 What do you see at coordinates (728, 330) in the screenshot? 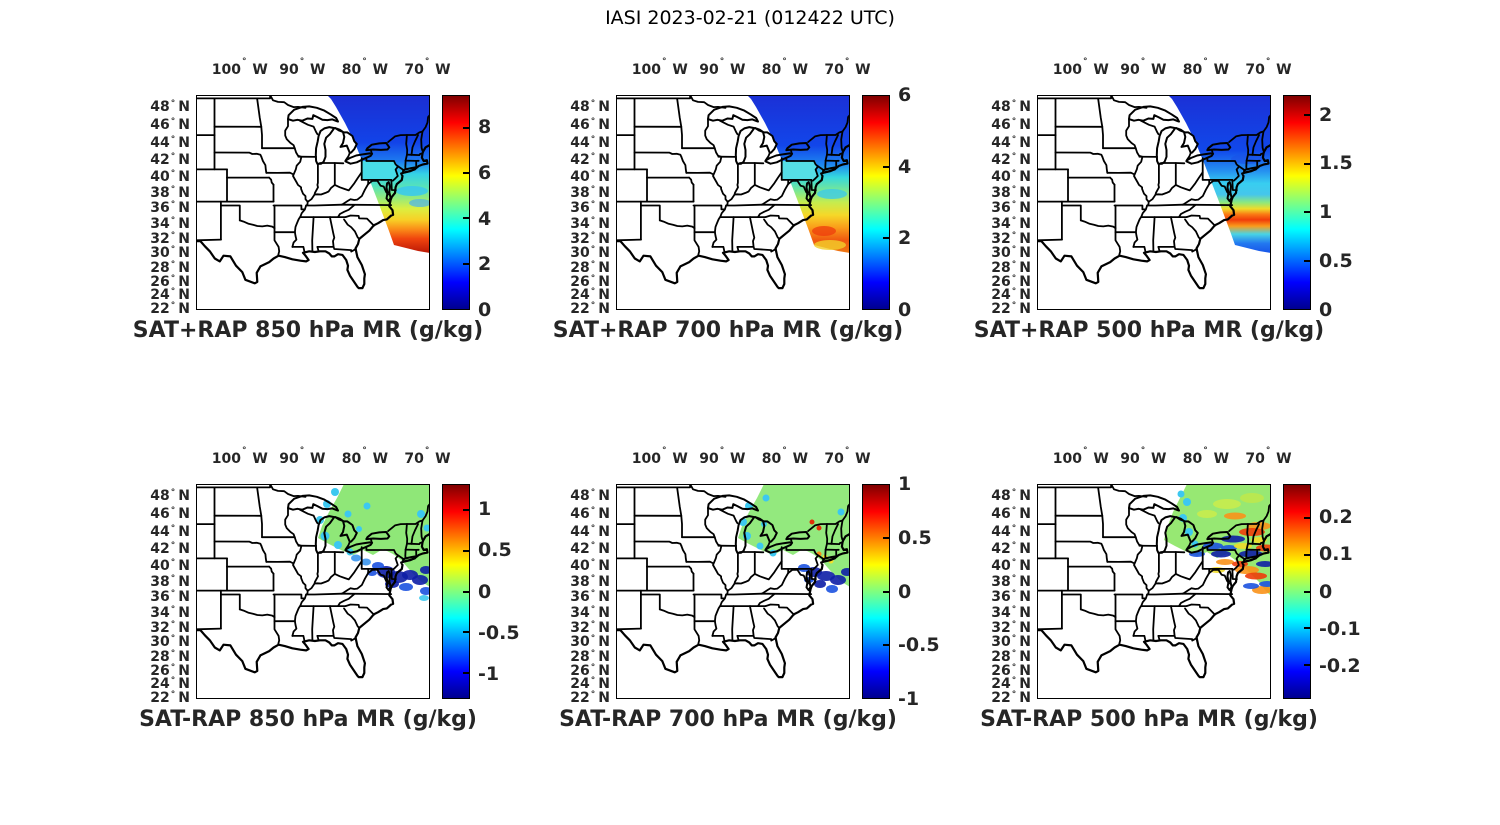
I see `panel-title: SAT+RAP 700 hPa MR (g/kg)` at bounding box center [728, 330].